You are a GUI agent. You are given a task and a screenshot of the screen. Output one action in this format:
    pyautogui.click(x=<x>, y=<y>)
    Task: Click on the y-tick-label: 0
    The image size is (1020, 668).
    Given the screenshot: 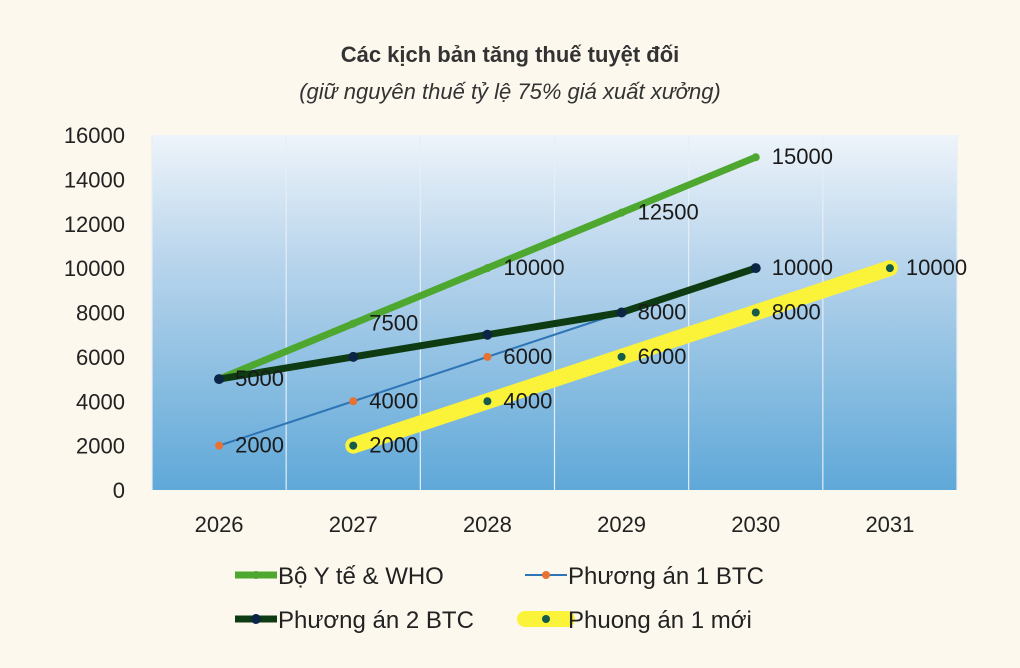 What is the action you would take?
    pyautogui.click(x=119, y=490)
    